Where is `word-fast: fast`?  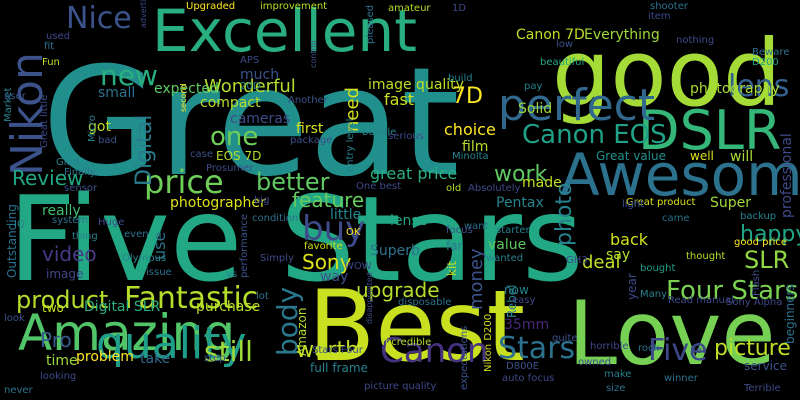
word-fast: fast is located at coordinates (399, 99).